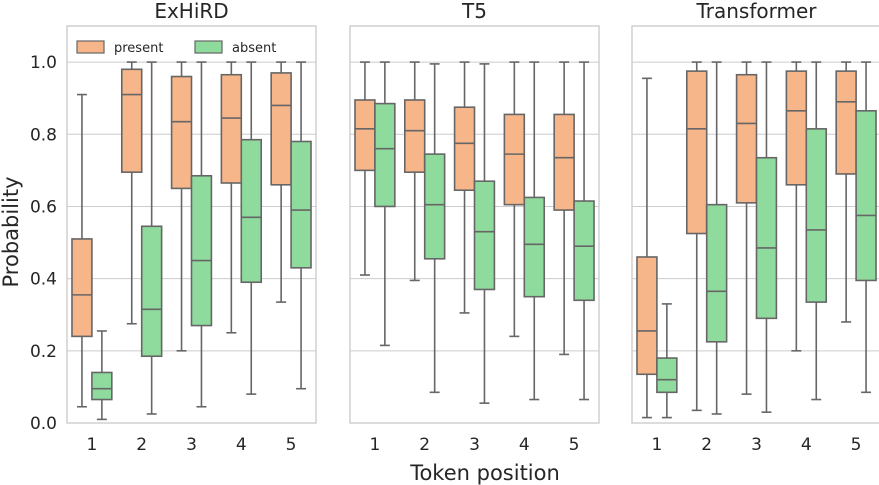 The image size is (879, 485). Describe the element at coordinates (90, 47) in the screenshot. I see `legend-swatch-present` at that location.